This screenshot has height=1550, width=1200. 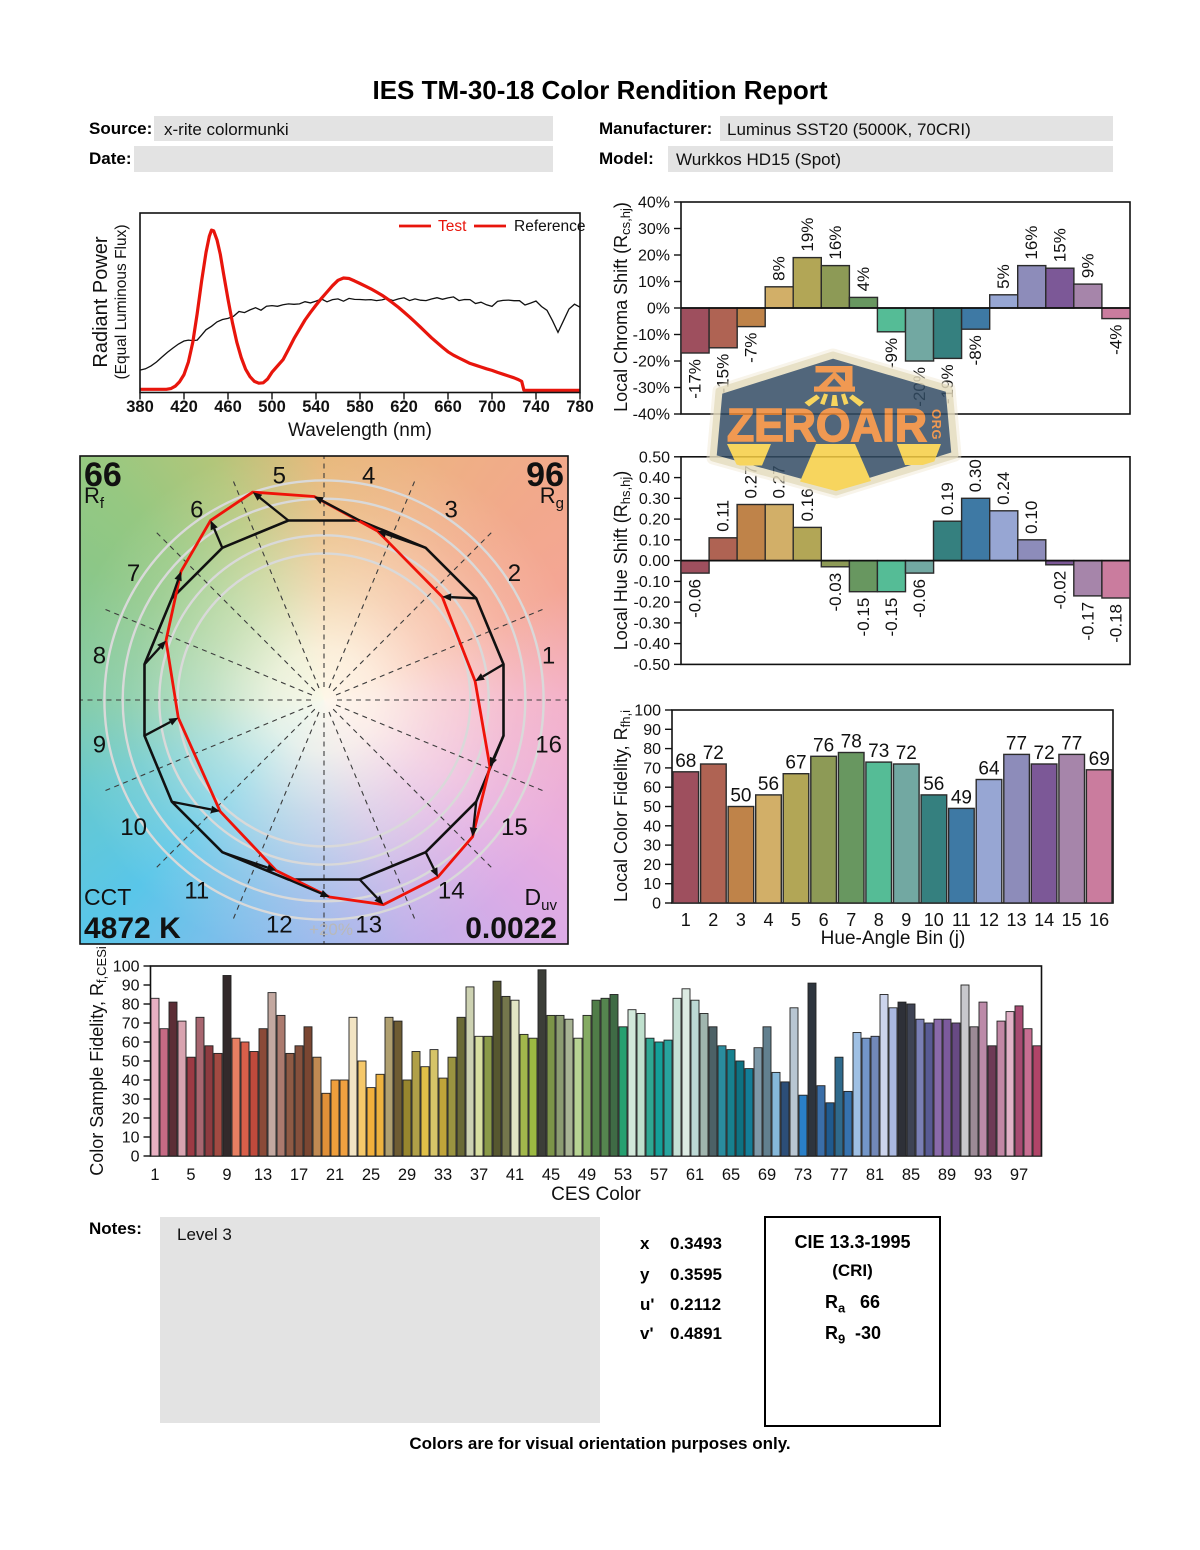 I want to click on svg-text: 460, so click(x=228, y=407).